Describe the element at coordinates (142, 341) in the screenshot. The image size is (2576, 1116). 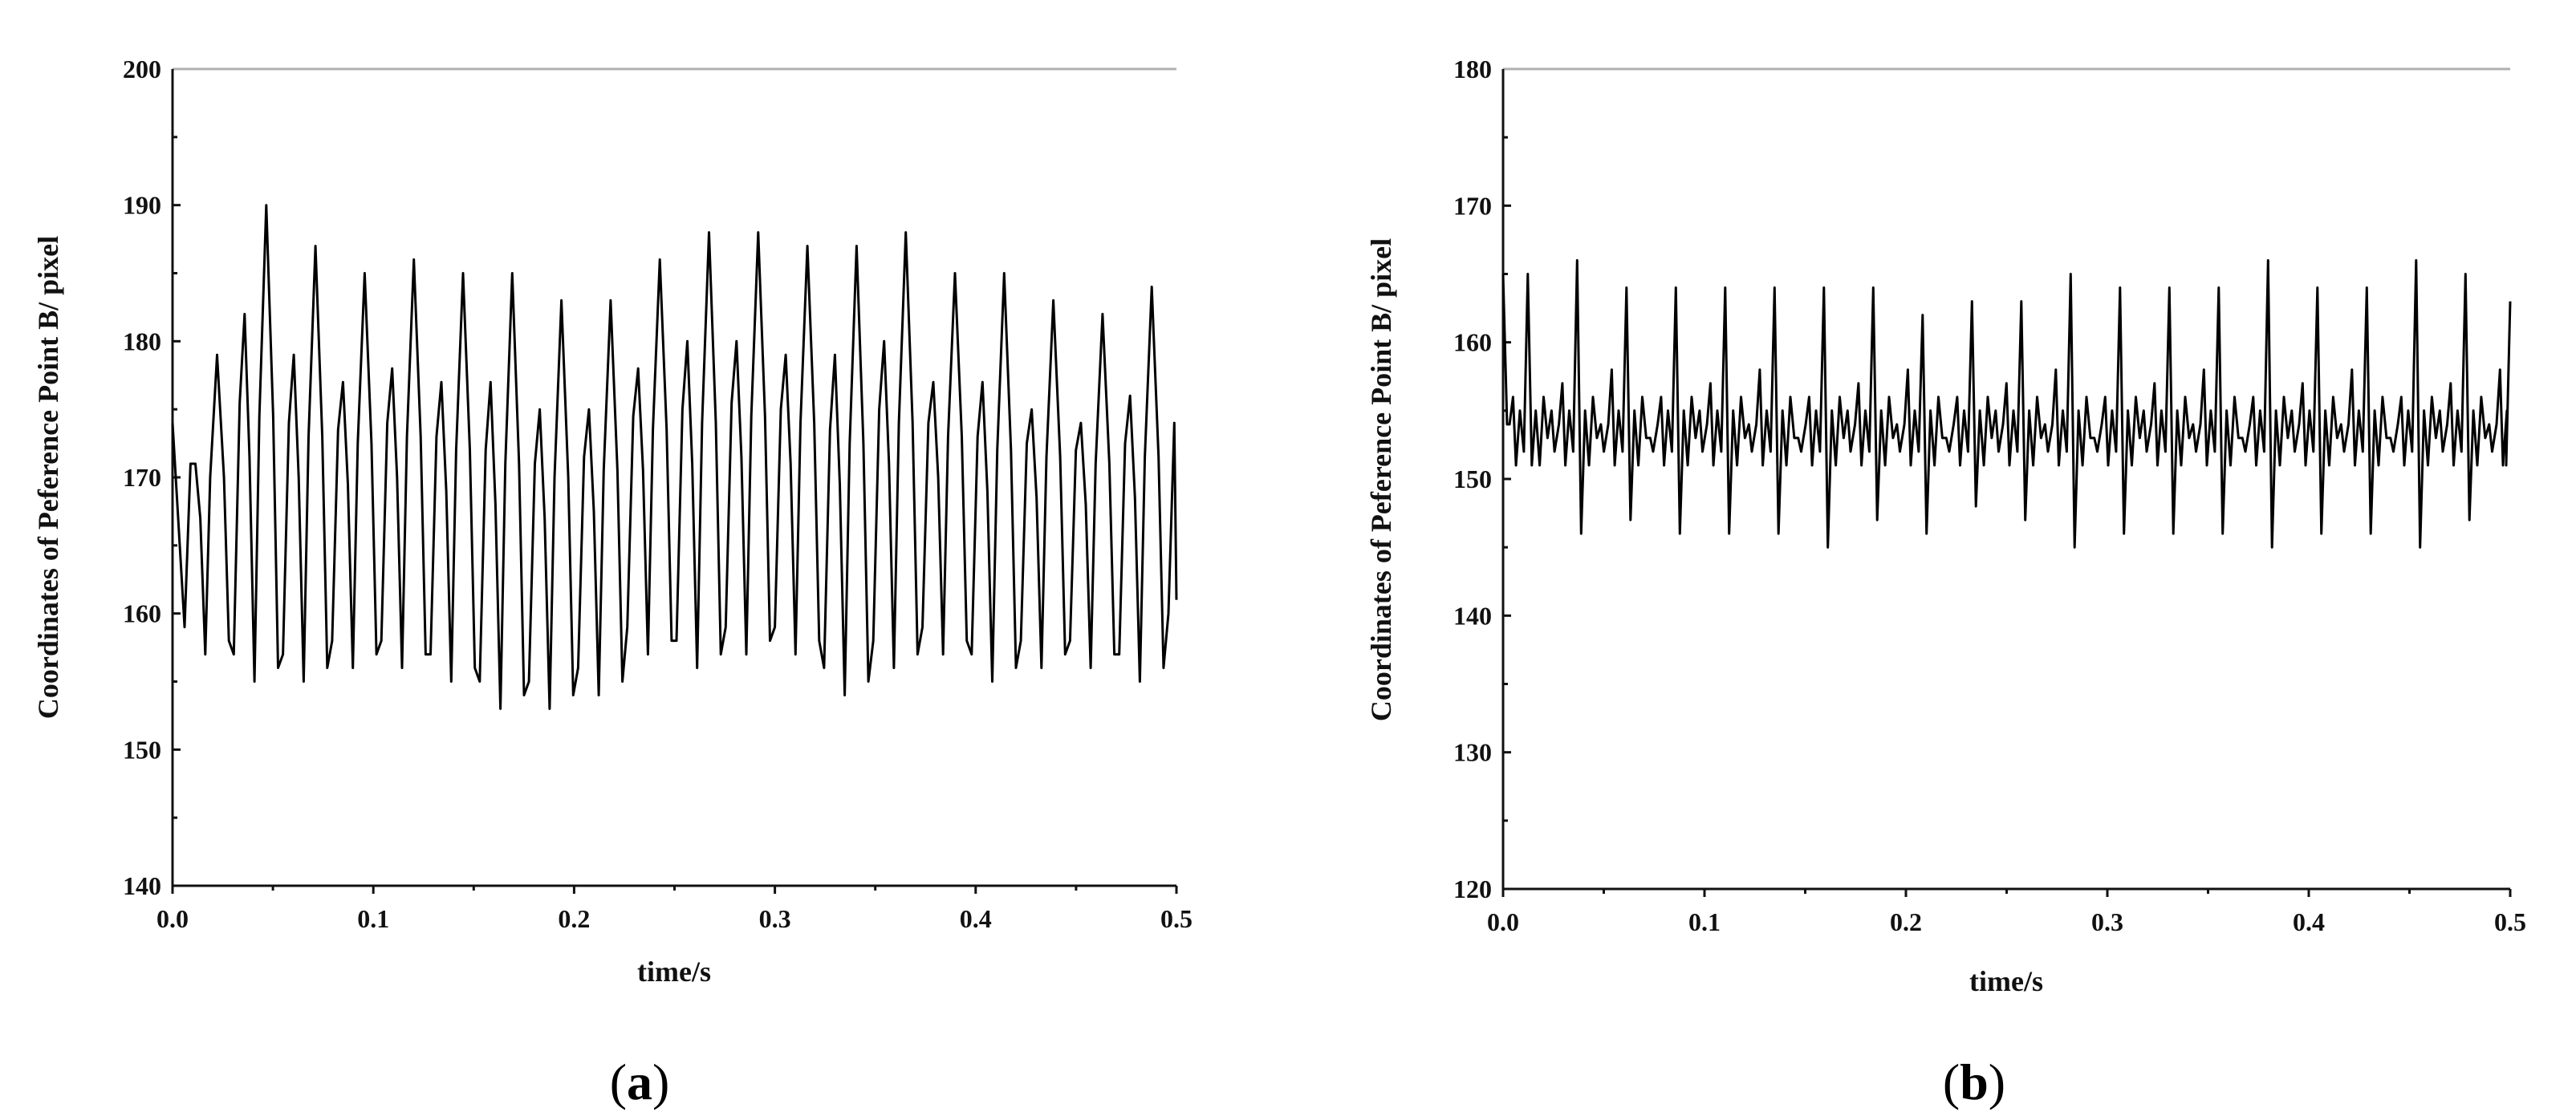
I see `panel-a-y-tick-label: 180` at that location.